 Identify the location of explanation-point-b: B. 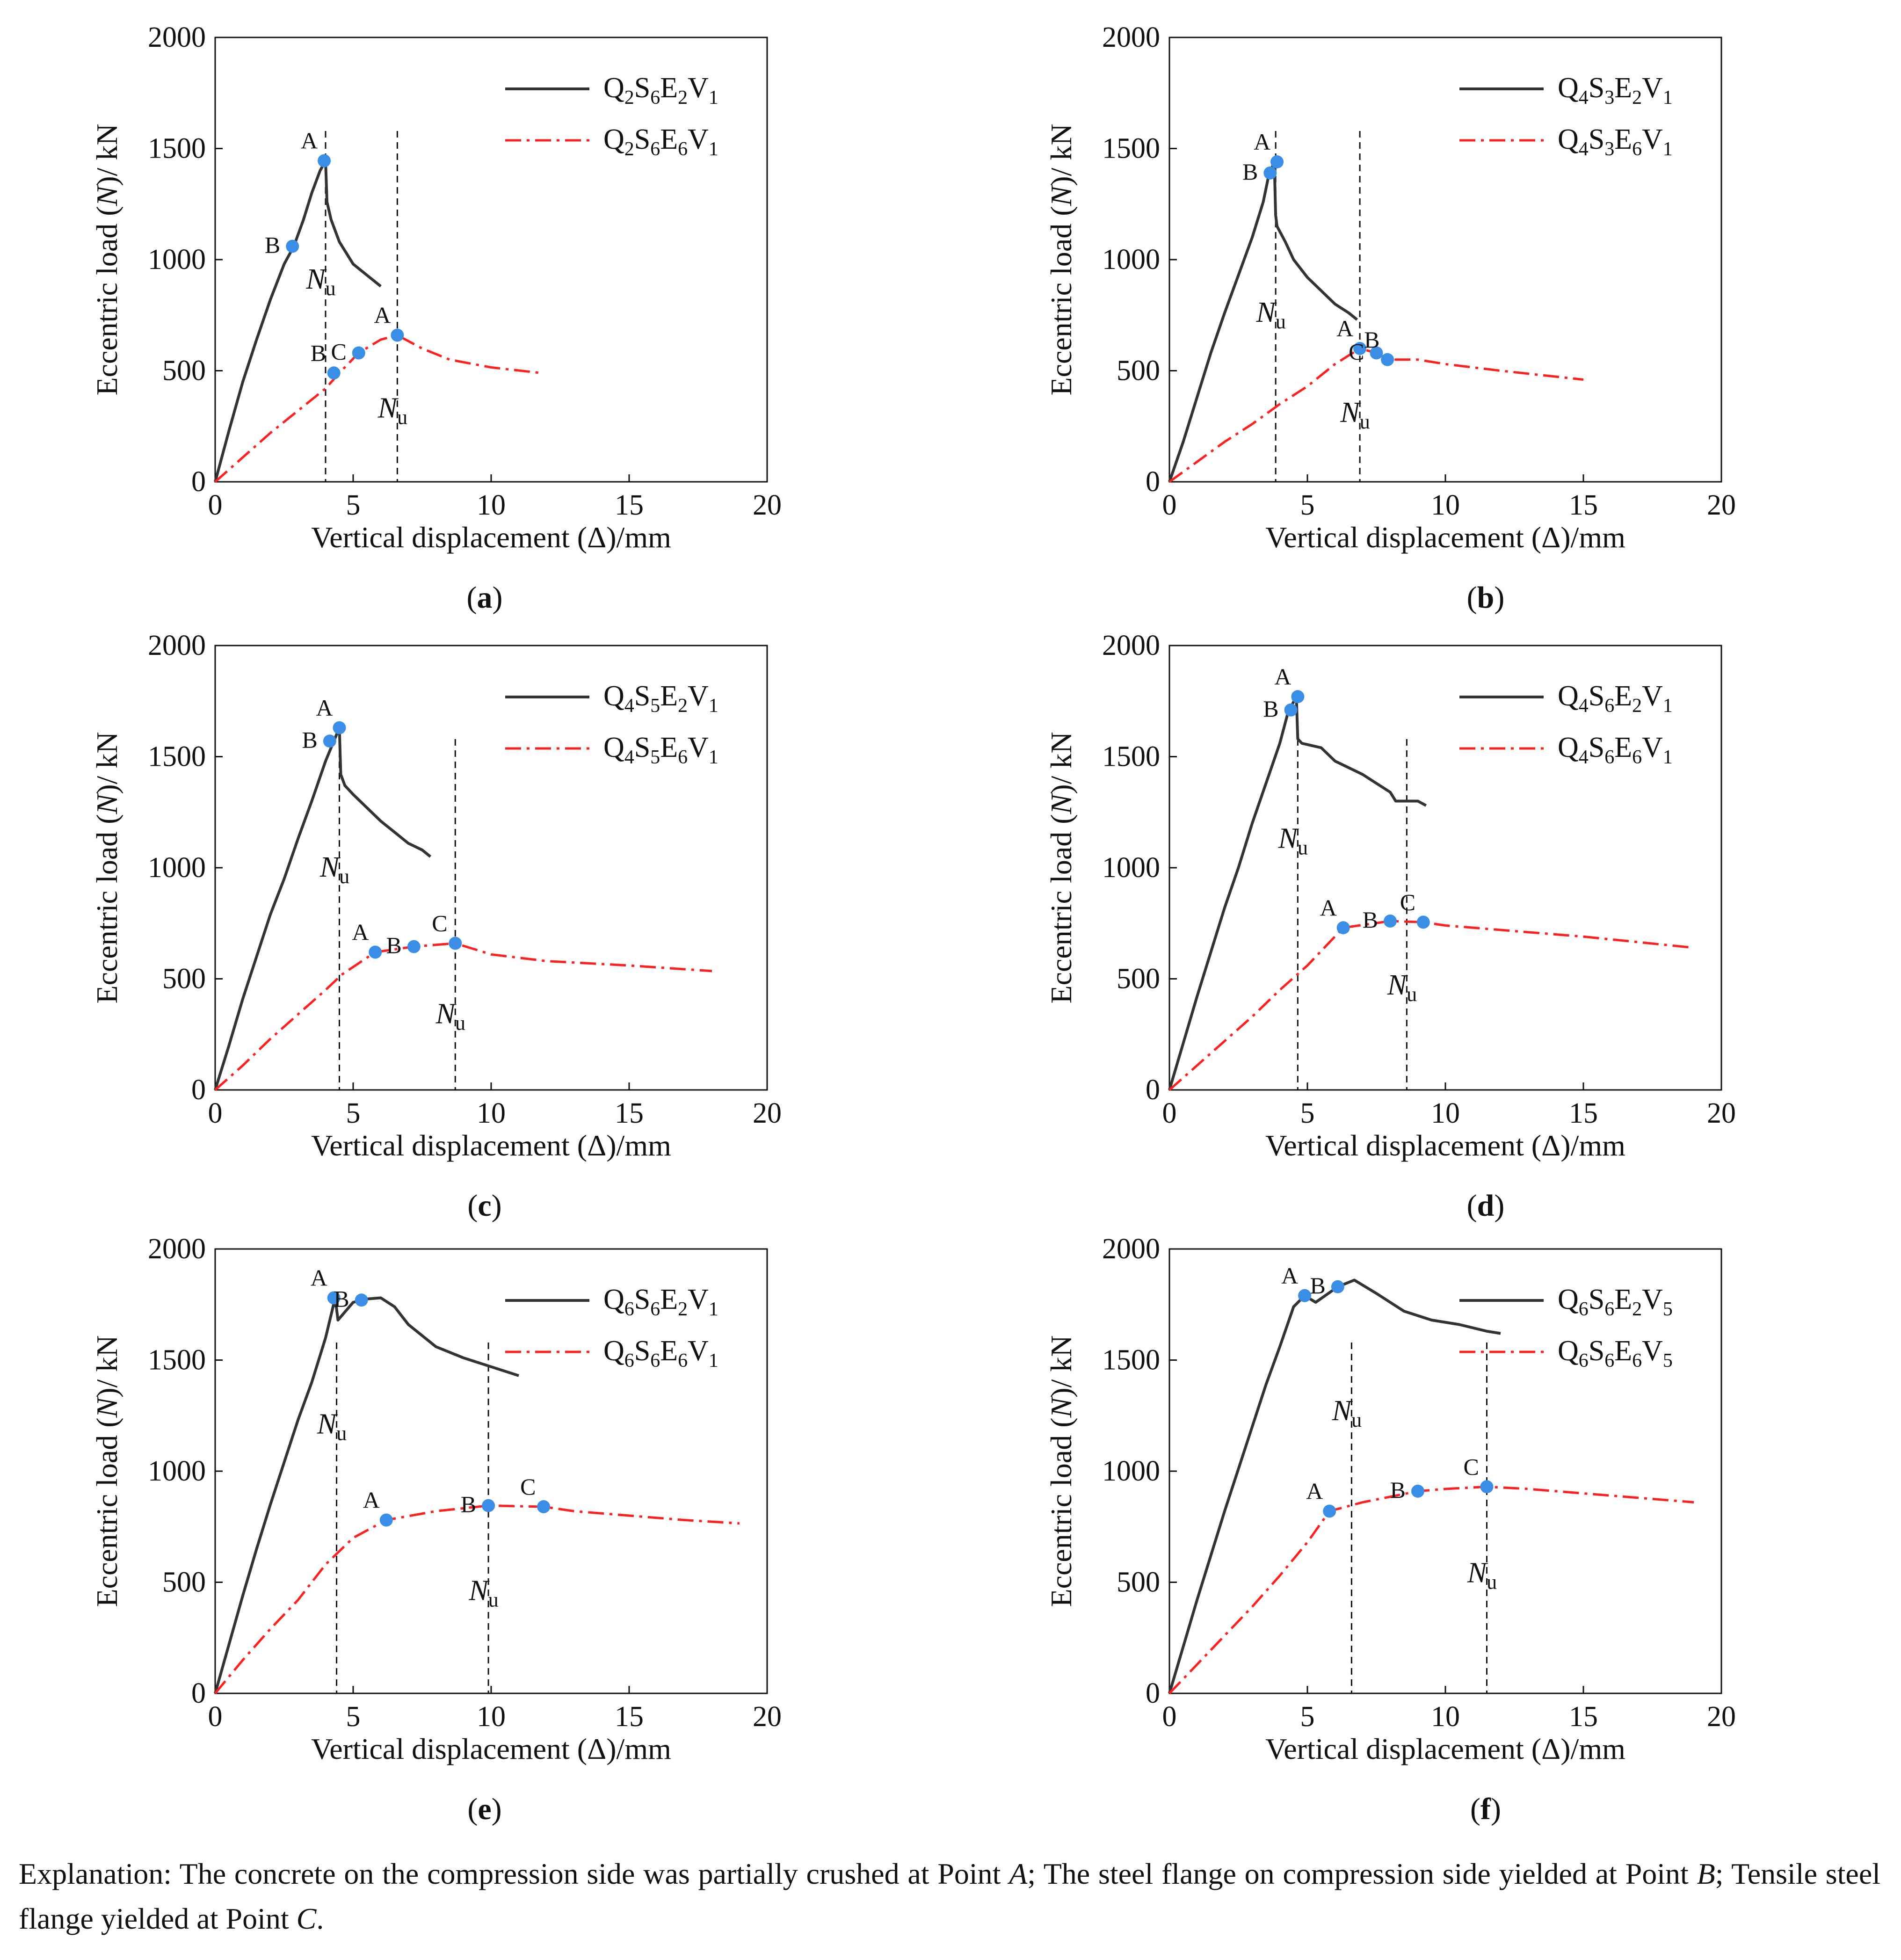
(1706, 1874).